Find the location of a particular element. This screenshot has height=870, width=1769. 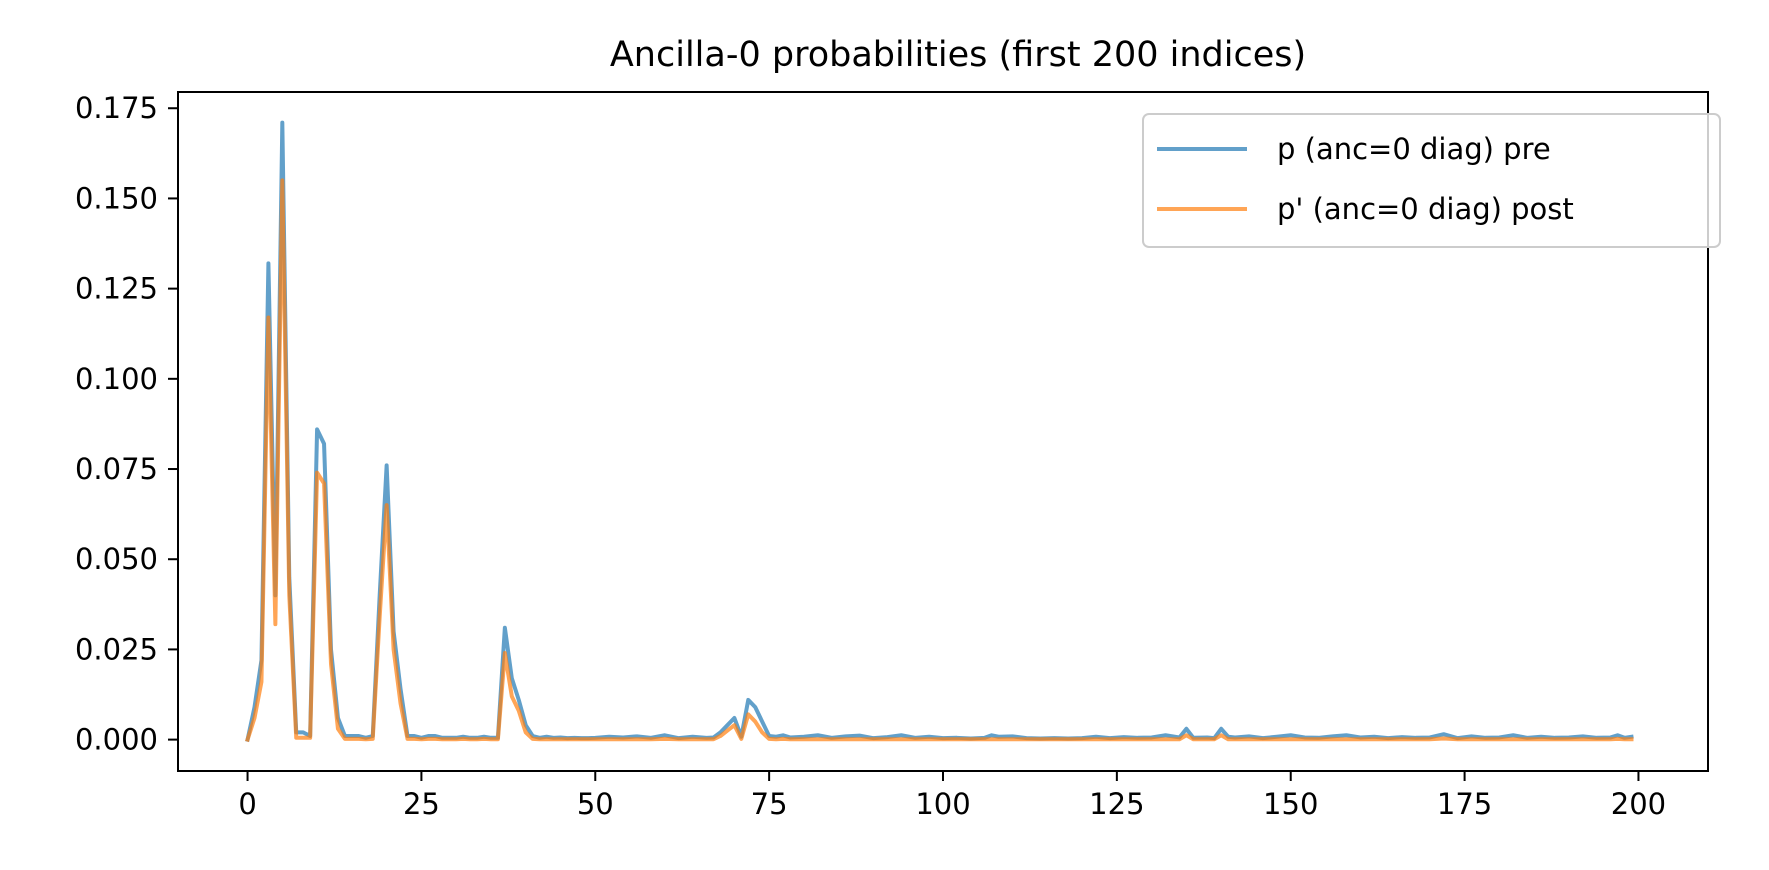

y-axis: 0.000 0.025 0.050 0.075 0.100 0.125 0.150 0.175 is located at coordinates (126, 424).